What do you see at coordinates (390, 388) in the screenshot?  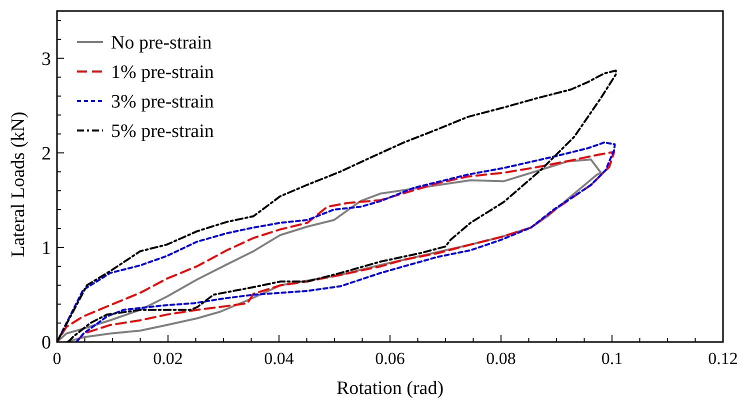 I see `x-axis-title: Rotation (rad)` at bounding box center [390, 388].